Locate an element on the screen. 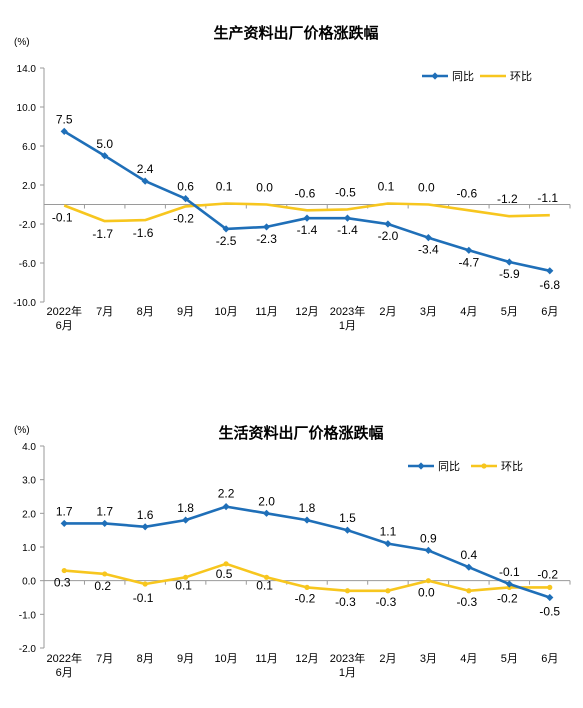 The height and width of the screenshot is (708, 583). data-label-yoy: -0.5 is located at coordinates (549, 612).